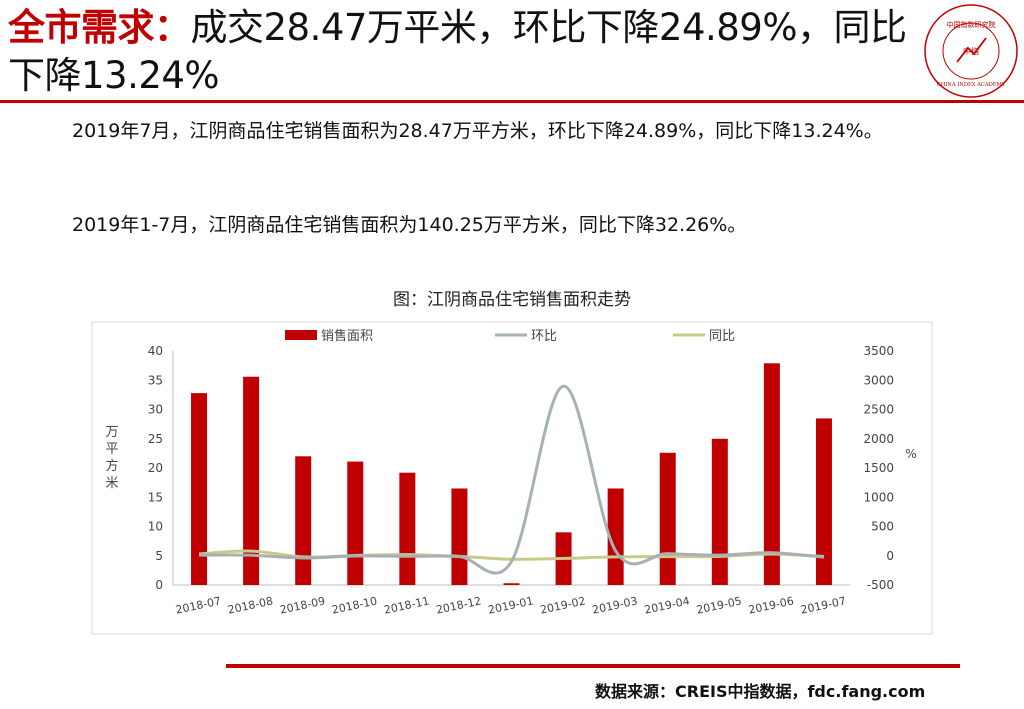 This screenshot has width=1024, height=709. What do you see at coordinates (760, 691) in the screenshot?
I see `data-source: 数据来源：CREIS中指数据，fdc.fang.com` at bounding box center [760, 691].